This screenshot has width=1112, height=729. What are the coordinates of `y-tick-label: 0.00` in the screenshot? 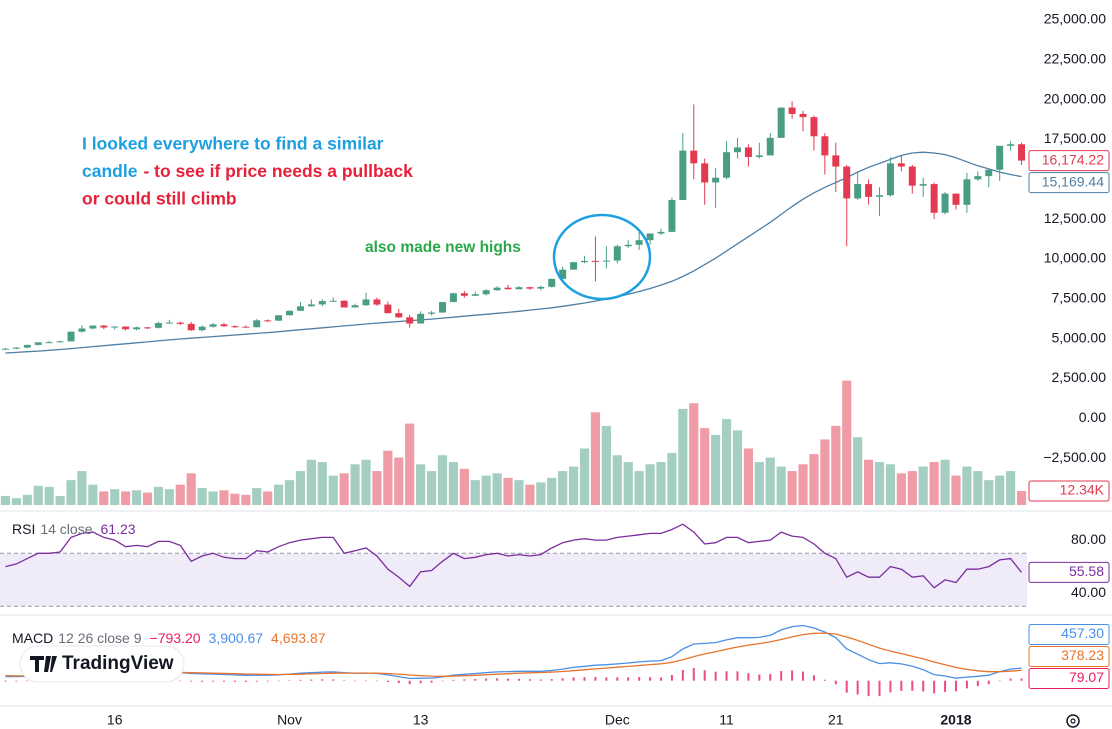 It's located at (1092, 417).